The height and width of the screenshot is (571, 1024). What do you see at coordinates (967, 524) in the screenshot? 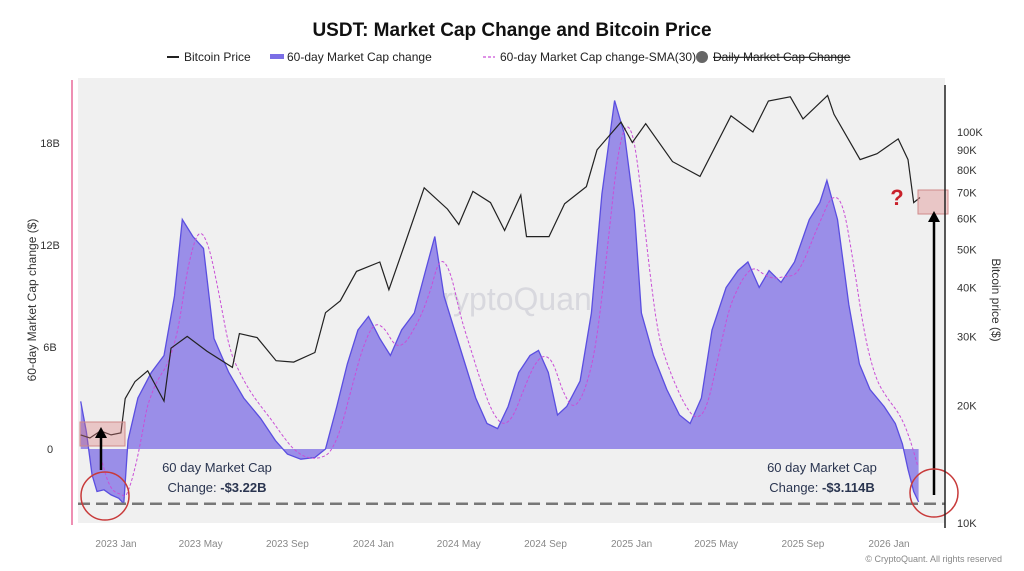
I see `y2-tick-label: 10K` at bounding box center [967, 524].